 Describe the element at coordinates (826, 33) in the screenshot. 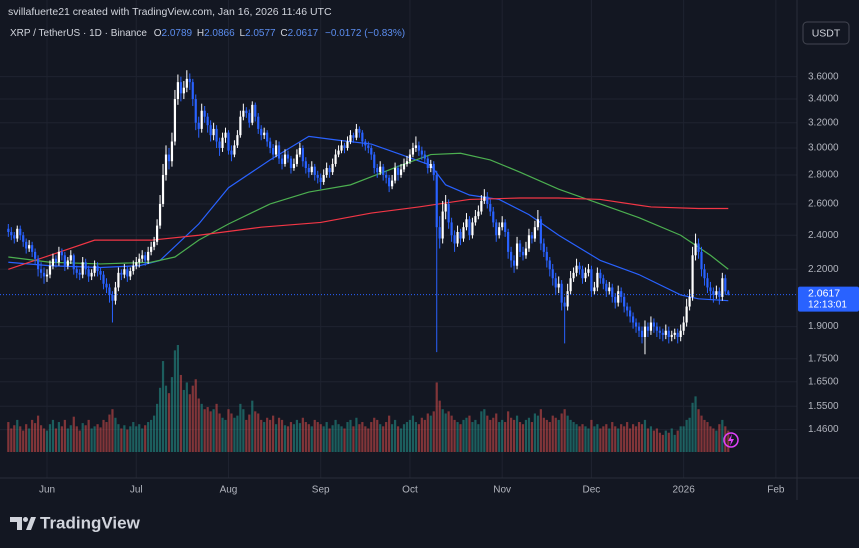

I see `currency-button` at that location.